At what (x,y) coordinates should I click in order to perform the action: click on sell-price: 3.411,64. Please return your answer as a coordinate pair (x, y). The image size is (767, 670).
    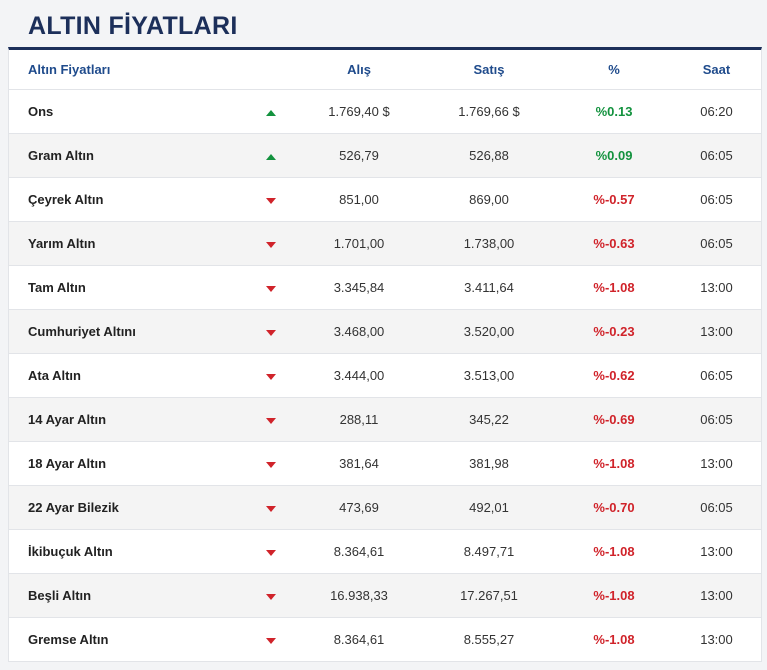
    Looking at the image, I should click on (489, 287).